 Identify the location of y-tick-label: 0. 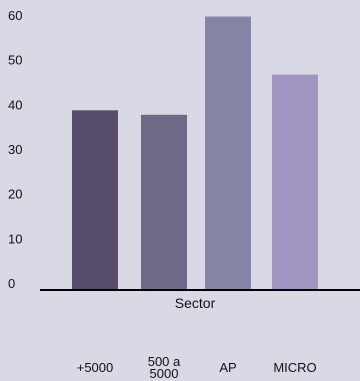
(11, 283).